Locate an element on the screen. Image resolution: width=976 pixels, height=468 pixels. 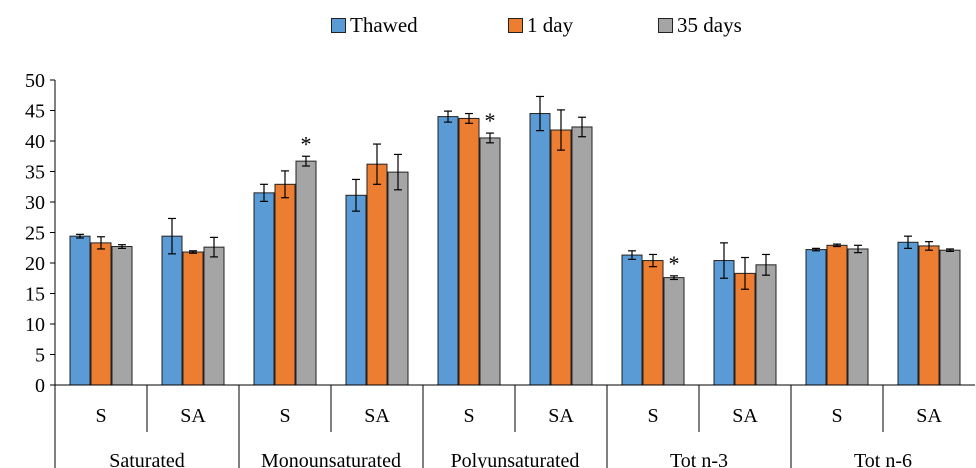
y-tick-label: 15 is located at coordinates (35, 295).